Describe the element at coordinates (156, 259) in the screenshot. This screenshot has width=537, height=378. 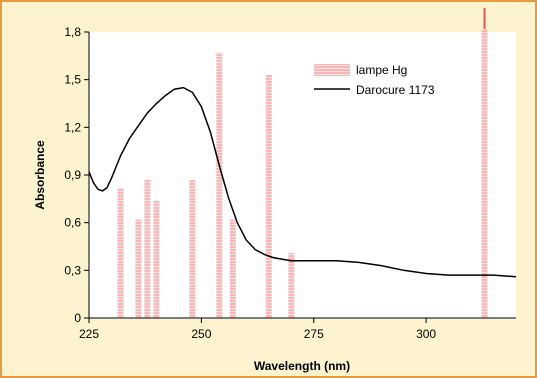
I see `lamp-bar-240nm` at that location.